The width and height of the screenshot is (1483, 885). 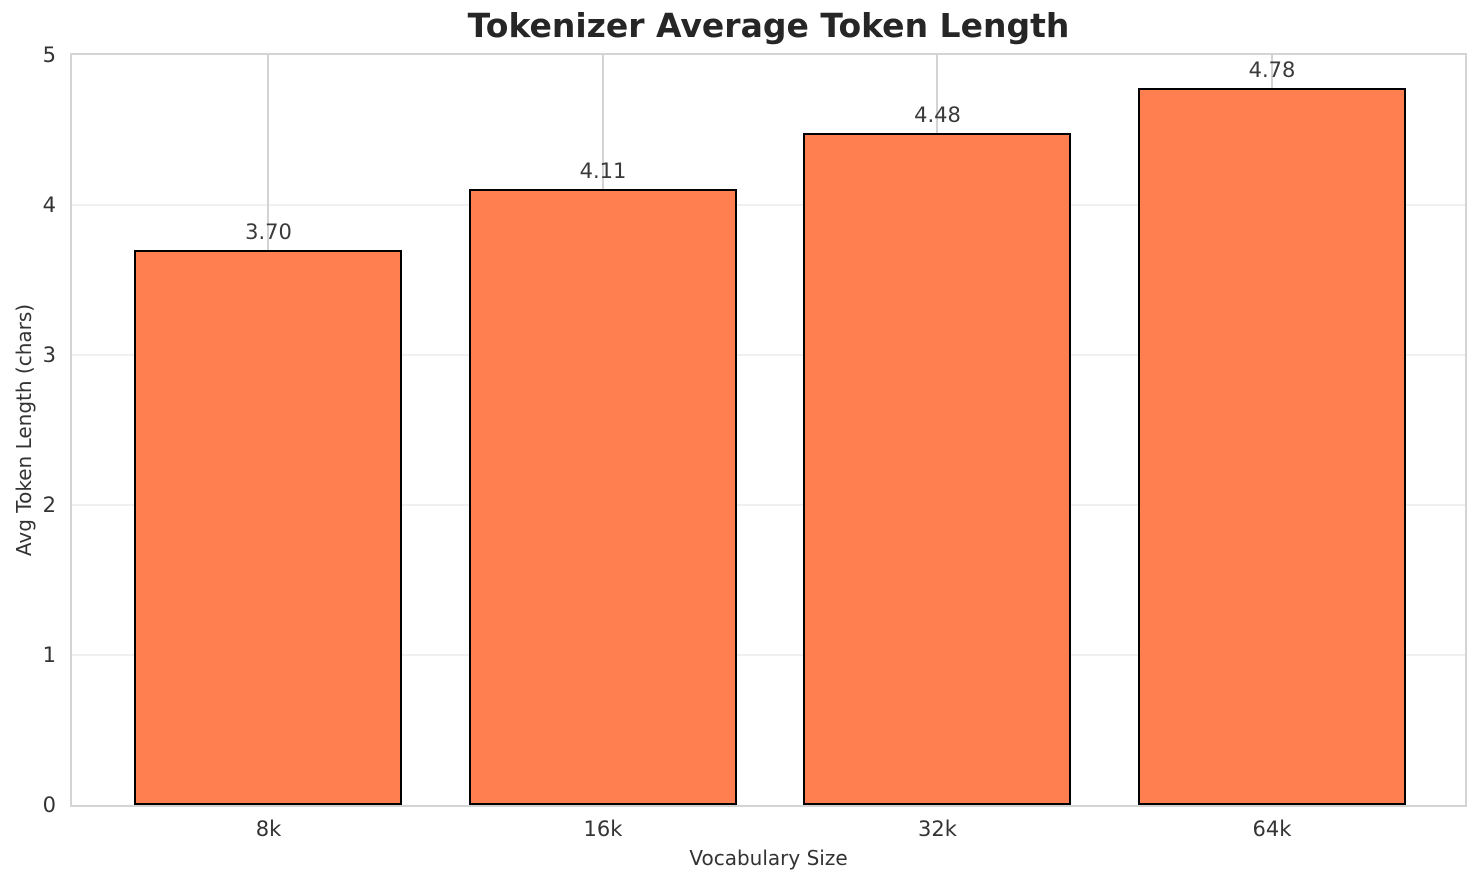 I want to click on y-axis-label: Avg Token Length (chars), so click(x=24, y=430).